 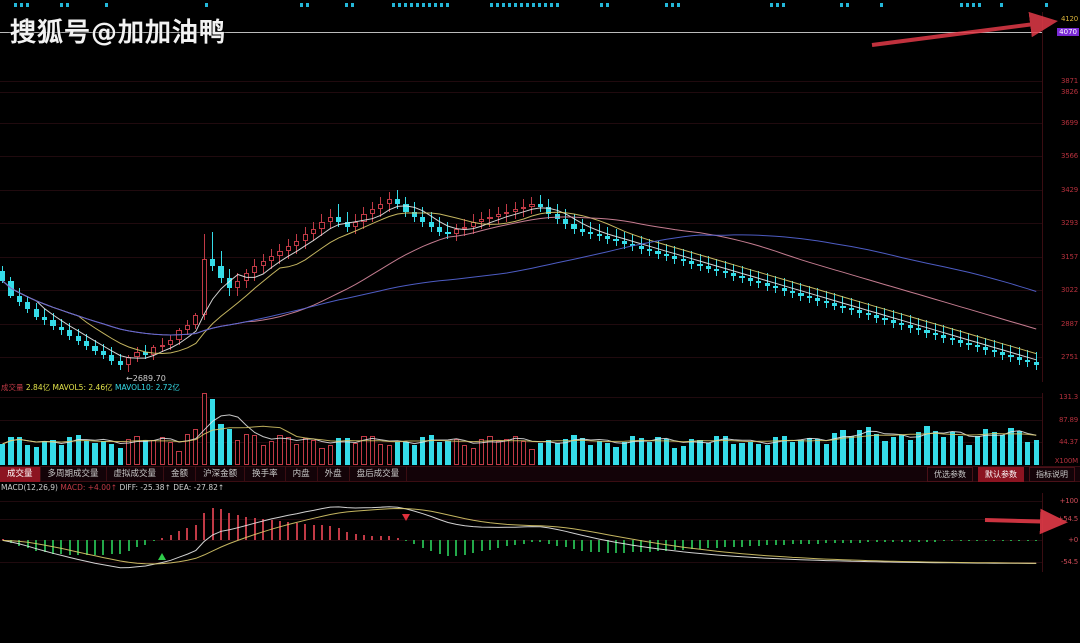 What do you see at coordinates (540, 429) in the screenshot?
I see `volume-indicator: 131.3 87.89 44.37 X100M` at bounding box center [540, 429].